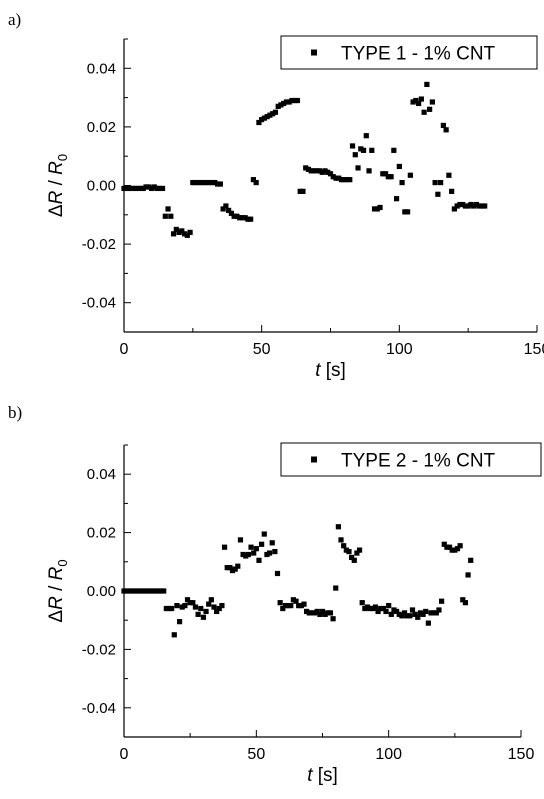  What do you see at coordinates (56, 197) in the screenshot?
I see `y-axis-label-var: R` at bounding box center [56, 197].